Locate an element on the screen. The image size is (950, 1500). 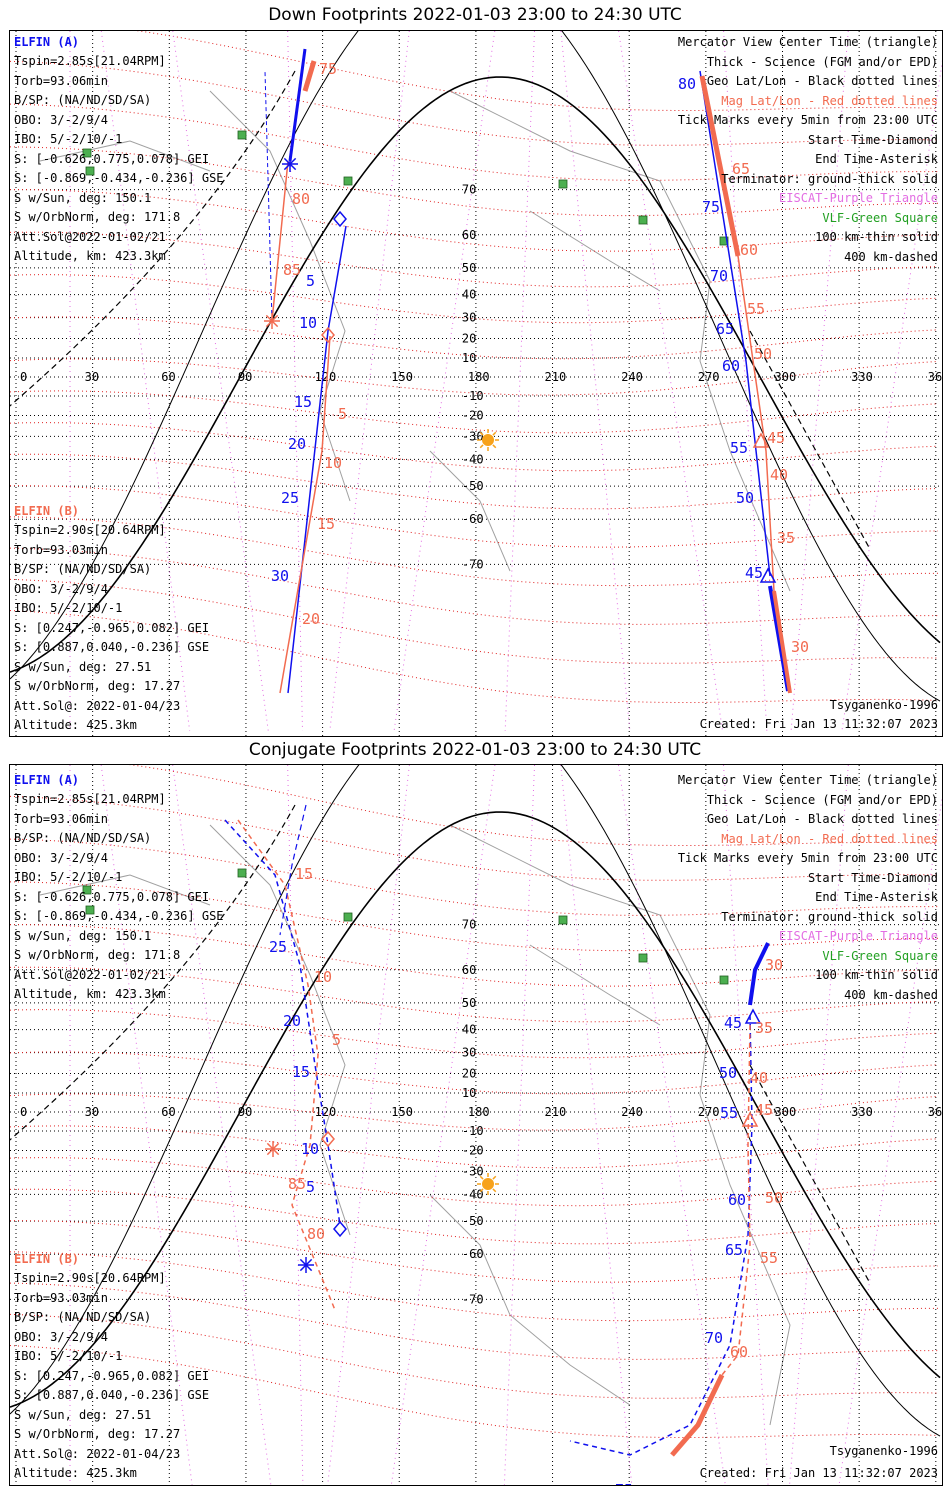
lat-tick-label: 60 is located at coordinates (469, 235).